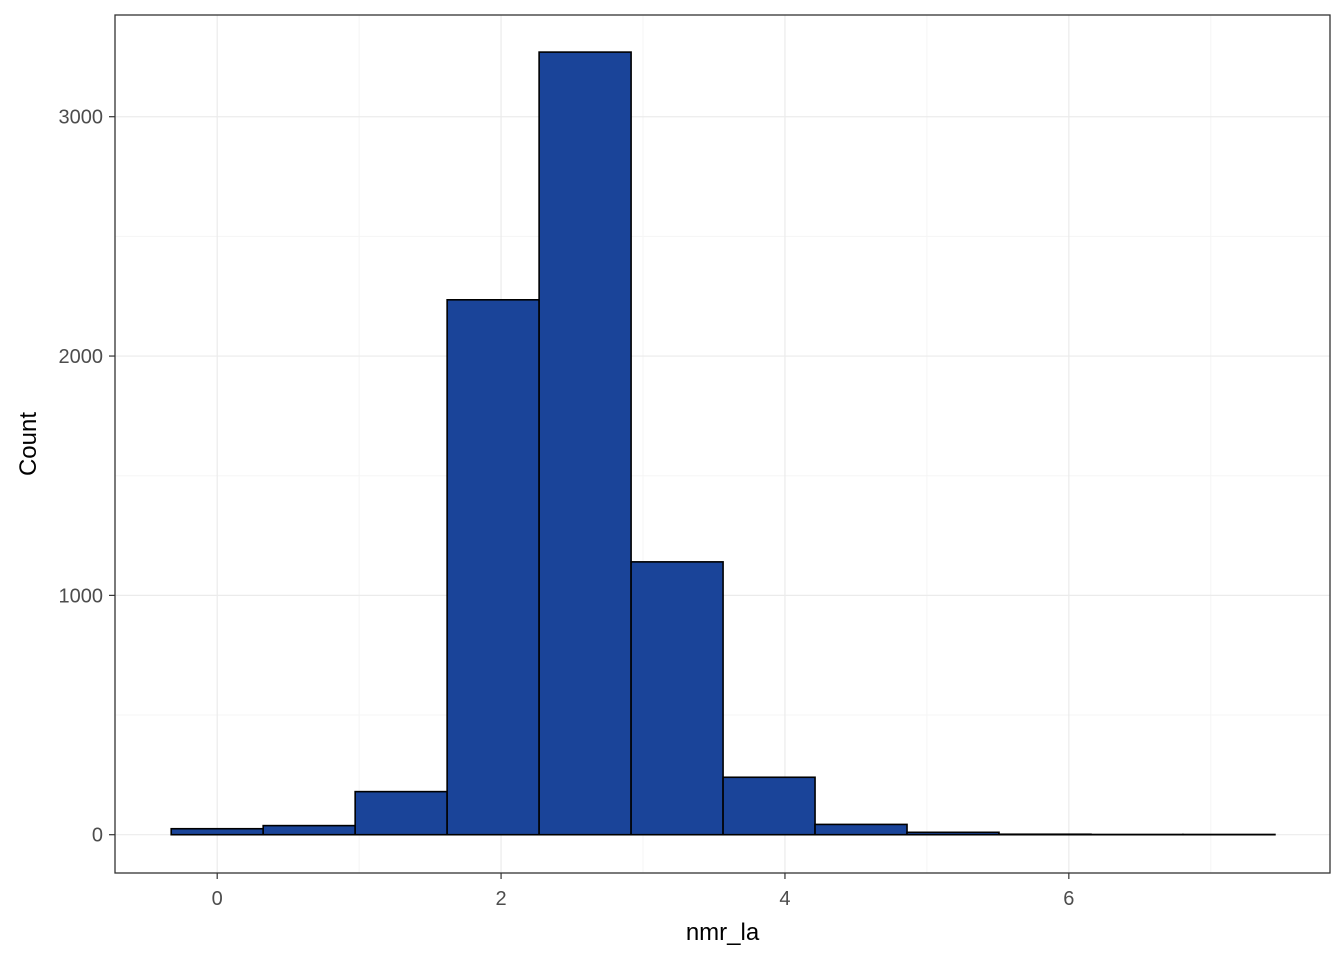  What do you see at coordinates (81, 357) in the screenshot?
I see `y-tick-label: 2000` at bounding box center [81, 357].